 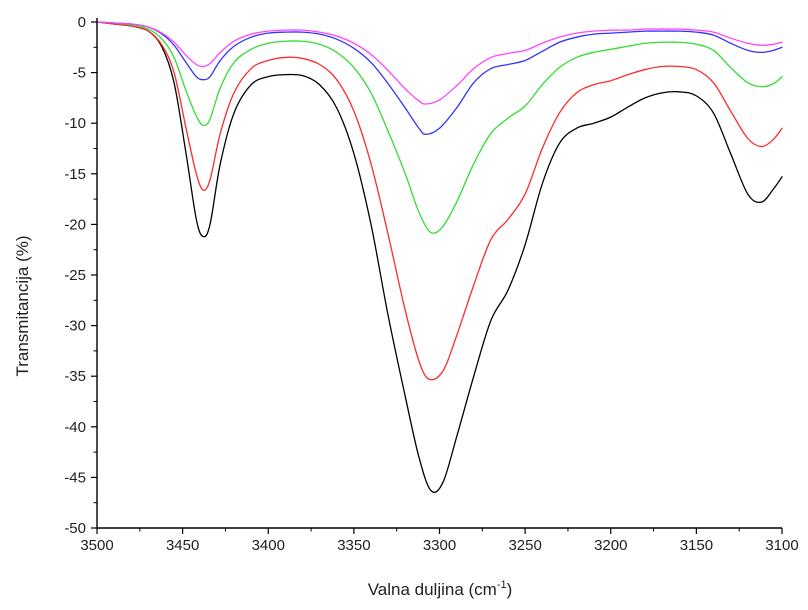 What do you see at coordinates (439, 545) in the screenshot?
I see `x-tick-label: 3300` at bounding box center [439, 545].